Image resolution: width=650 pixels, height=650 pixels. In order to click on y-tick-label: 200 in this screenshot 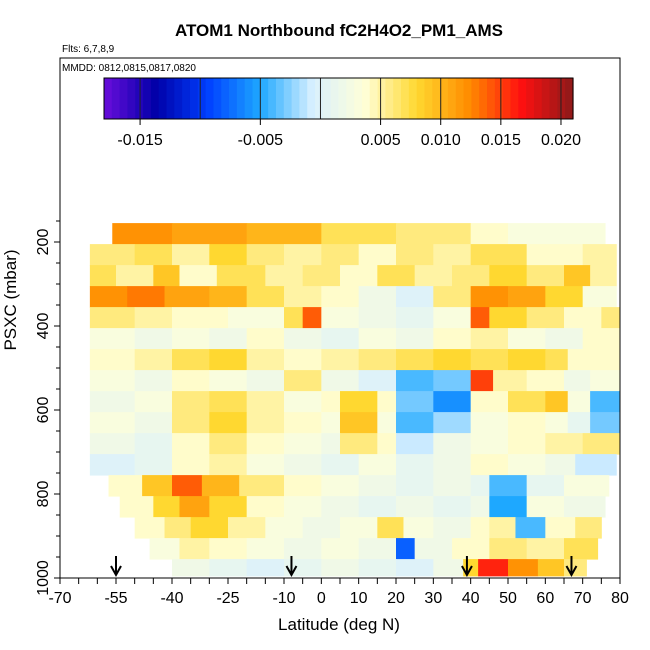, I will do `click(43, 242)`.